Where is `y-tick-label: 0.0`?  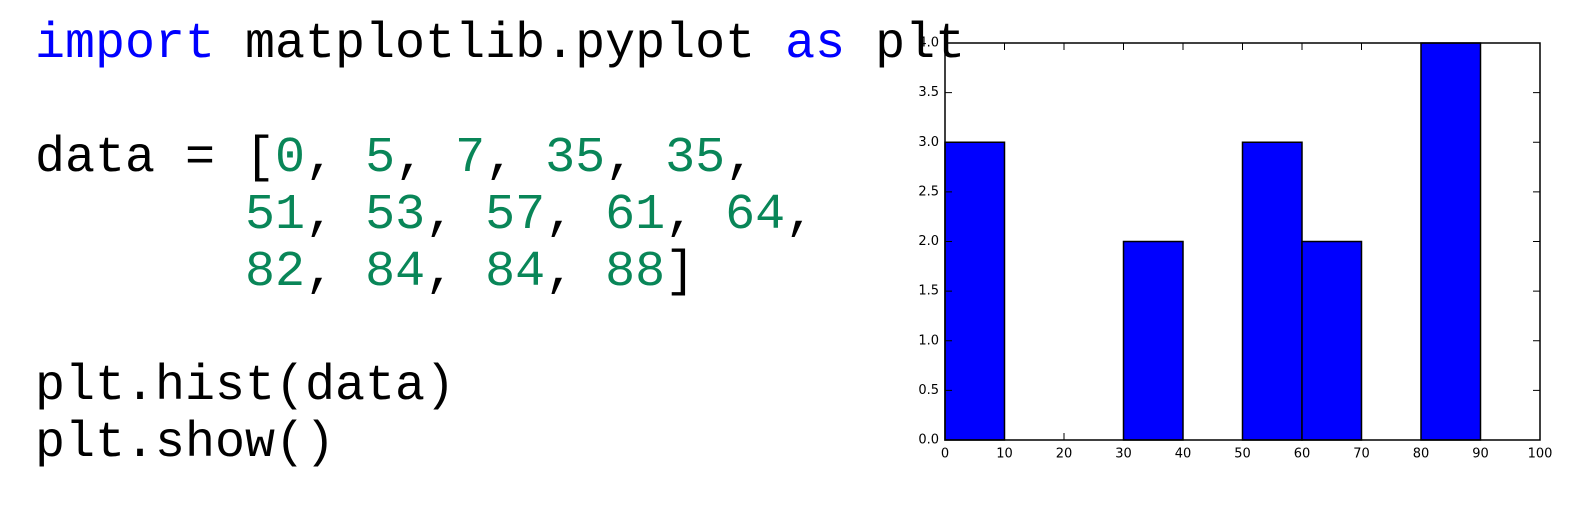
y-tick-label: 0.0 is located at coordinates (928, 440).